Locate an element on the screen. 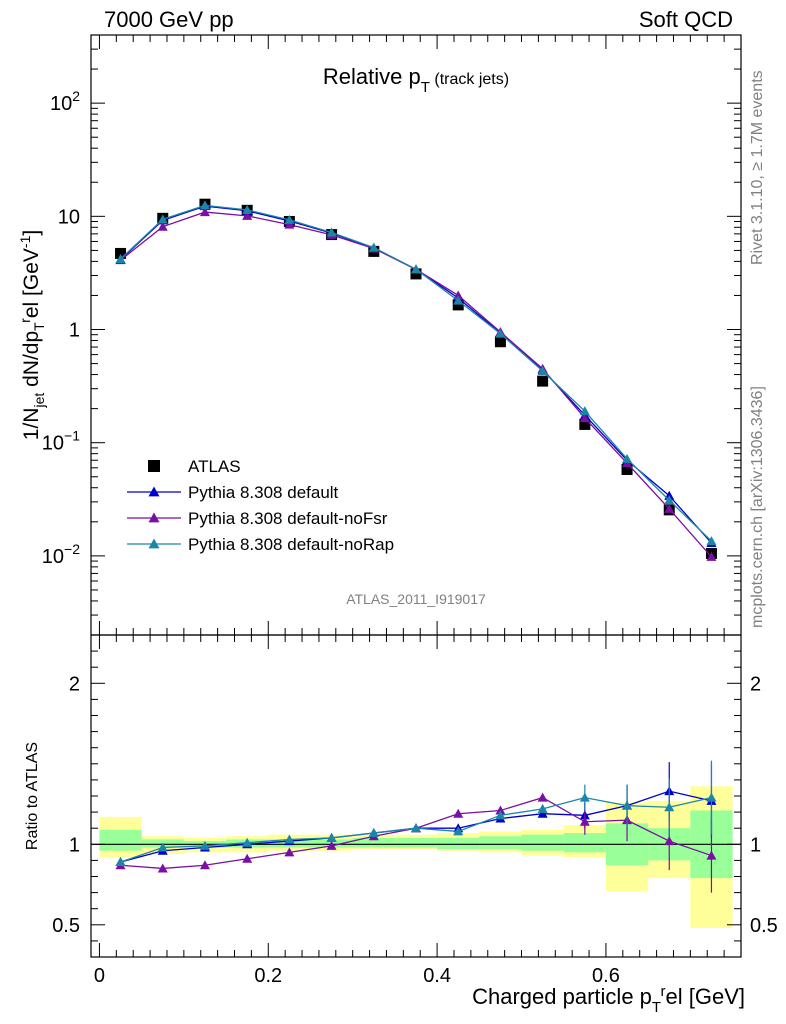  main-ylabel-text: 1/Njet dN/dpTrel [GeV-1] is located at coordinates (32, 335).